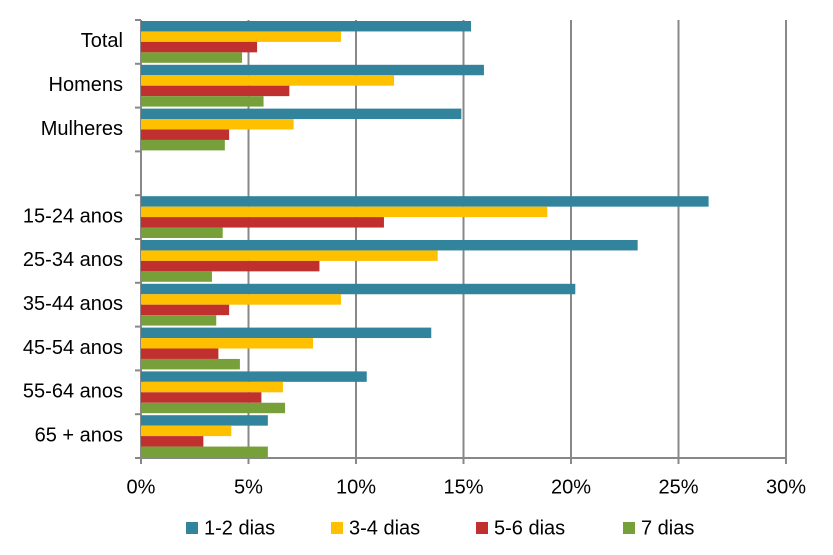 The height and width of the screenshot is (555, 833). I want to click on y-tick-label: Homens, so click(86, 85).